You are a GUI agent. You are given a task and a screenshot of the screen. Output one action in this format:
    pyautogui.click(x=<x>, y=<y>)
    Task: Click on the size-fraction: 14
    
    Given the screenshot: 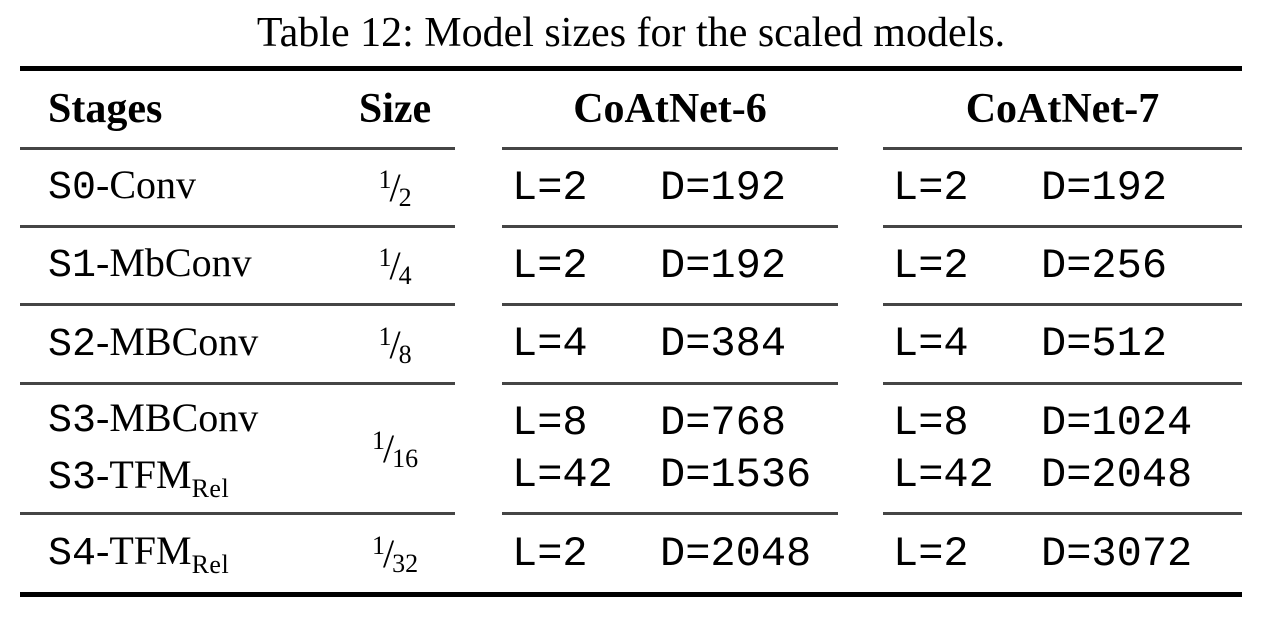 What is the action you would take?
    pyautogui.click(x=395, y=266)
    